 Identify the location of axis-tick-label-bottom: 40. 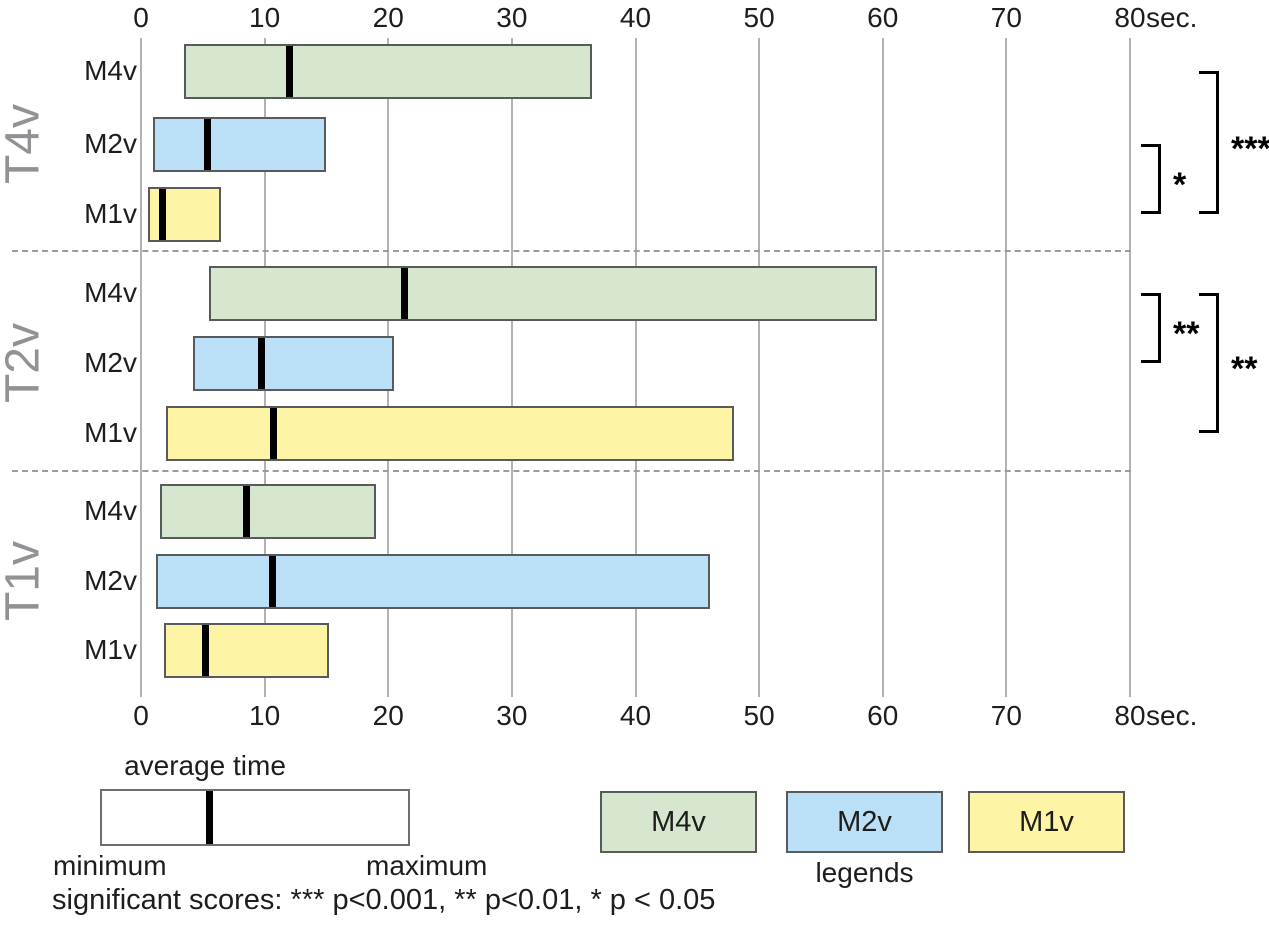
(635, 715).